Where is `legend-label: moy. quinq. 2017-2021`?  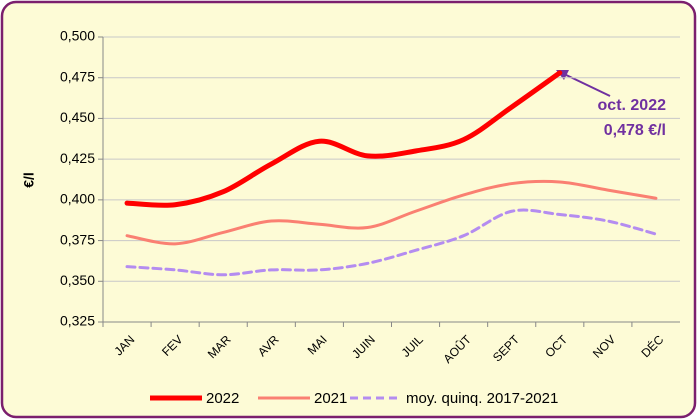 legend-label: moy. quinq. 2017-2021 is located at coordinates (482, 398).